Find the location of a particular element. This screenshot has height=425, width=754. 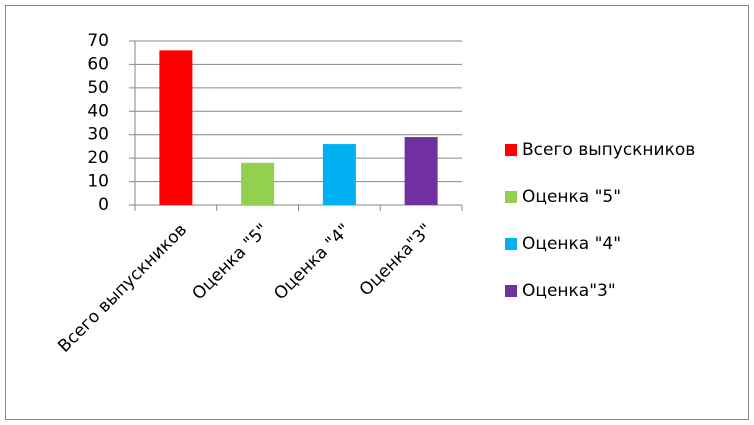

legend-label: Оценка "4" is located at coordinates (571, 244).